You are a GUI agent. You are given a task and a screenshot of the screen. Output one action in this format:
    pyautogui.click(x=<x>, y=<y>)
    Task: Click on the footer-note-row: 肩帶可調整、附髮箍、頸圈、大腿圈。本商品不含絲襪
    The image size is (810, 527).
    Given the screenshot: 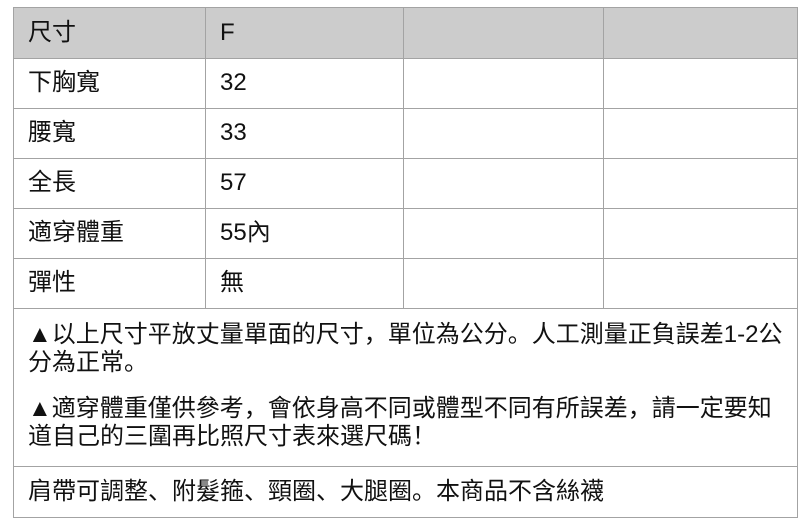 What is the action you would take?
    pyautogui.click(x=405, y=492)
    